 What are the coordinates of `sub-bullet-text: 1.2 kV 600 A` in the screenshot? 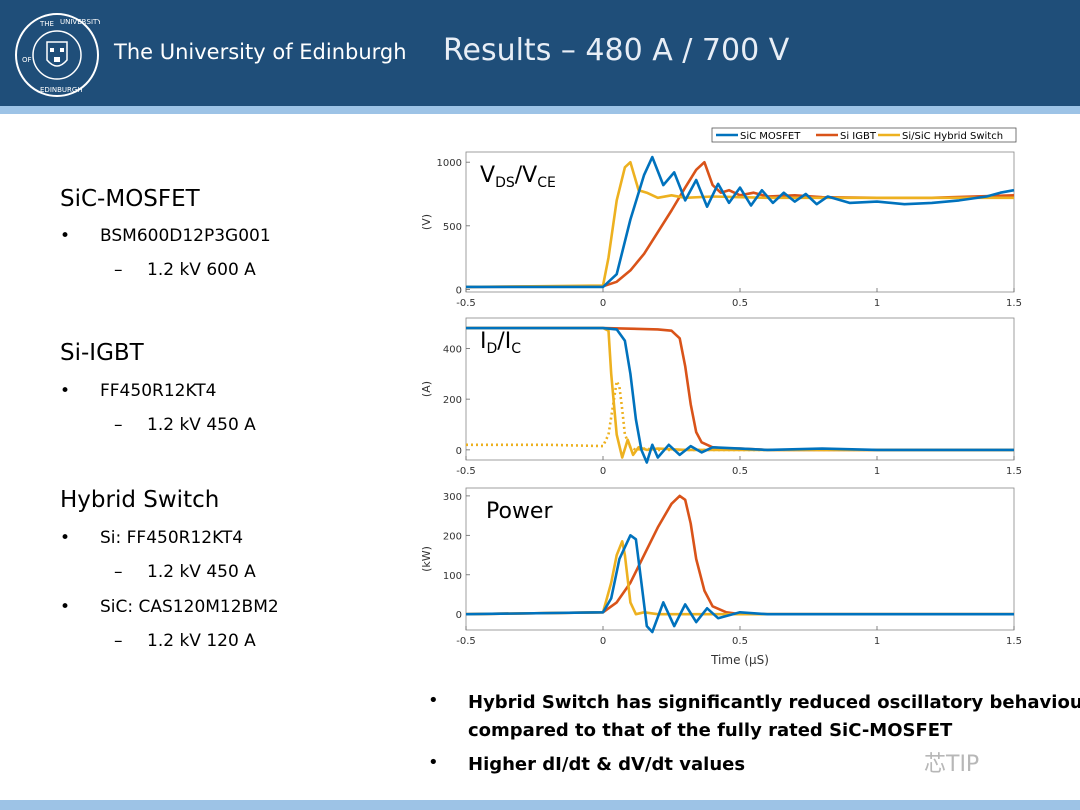 It's located at (201, 270).